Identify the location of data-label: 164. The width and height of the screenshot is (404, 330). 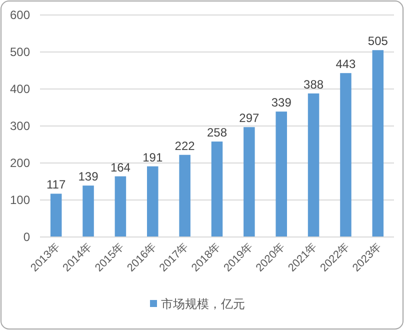
(120, 167).